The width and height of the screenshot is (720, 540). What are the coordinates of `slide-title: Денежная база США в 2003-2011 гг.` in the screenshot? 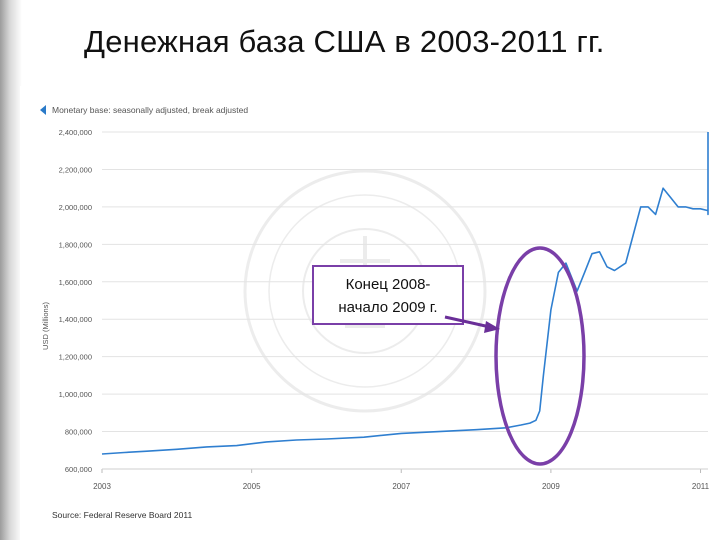 It's located at (344, 41).